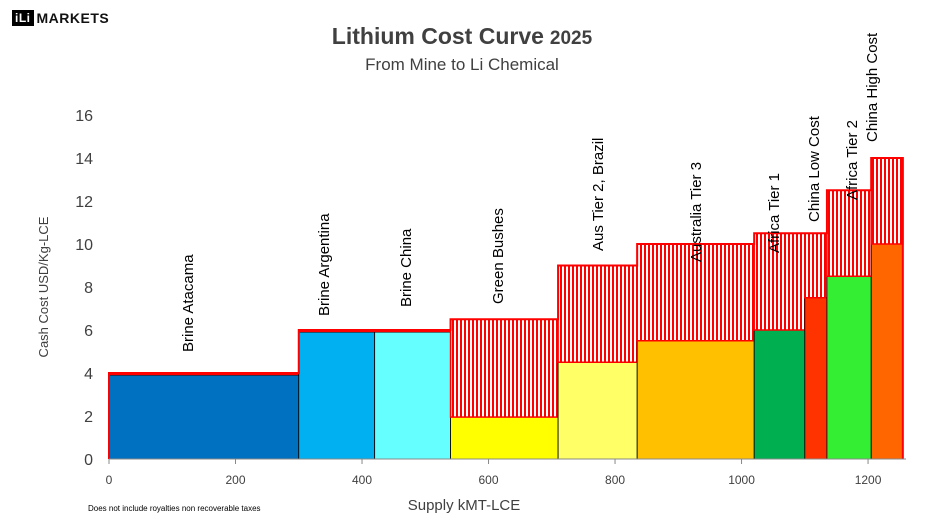 This screenshot has height=531, width=945. Describe the element at coordinates (43, 286) in the screenshot. I see `y-axis-label: Cash Cost USD/Kg-LCE` at that location.